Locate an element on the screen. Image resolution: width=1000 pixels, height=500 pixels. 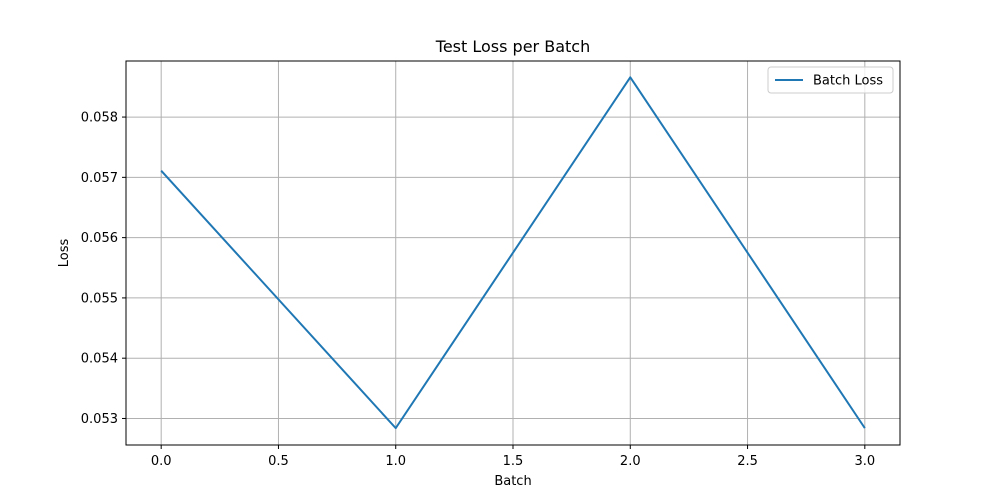
chart-title: Test Loss per Batch is located at coordinates (512, 46).